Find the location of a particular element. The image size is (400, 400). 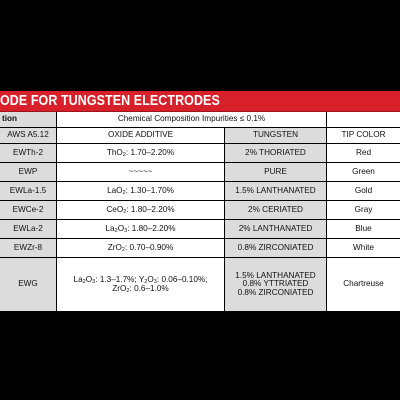

tungsten-type: 2% CERIATED is located at coordinates (276, 210).